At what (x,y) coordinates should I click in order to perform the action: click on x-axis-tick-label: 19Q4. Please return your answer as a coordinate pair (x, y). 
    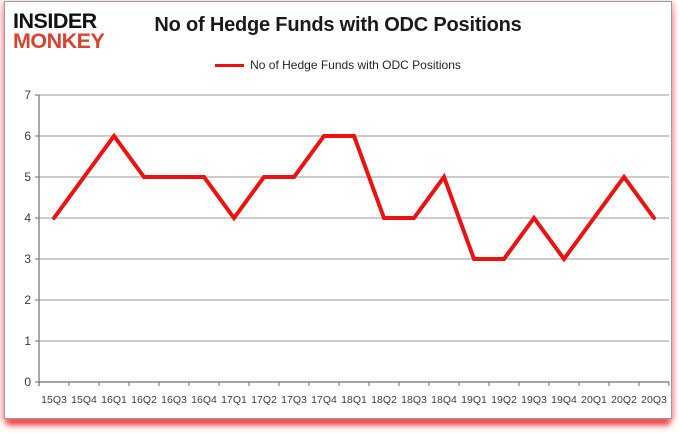
    Looking at the image, I should click on (564, 400).